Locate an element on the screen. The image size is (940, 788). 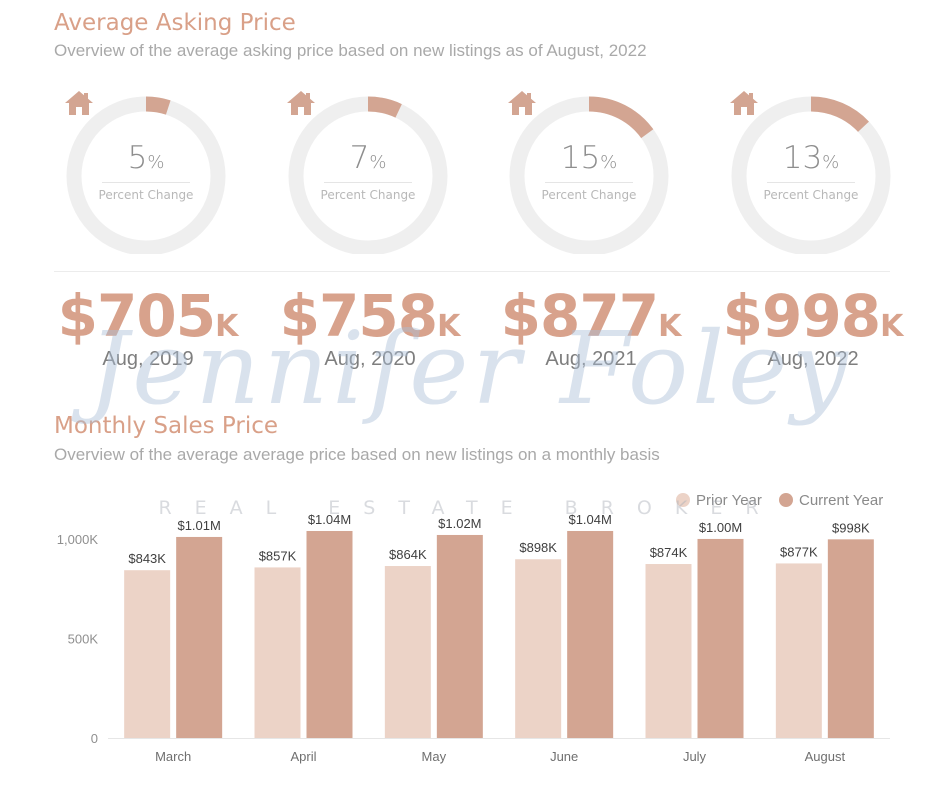
percent-number: 13 is located at coordinates (802, 158).